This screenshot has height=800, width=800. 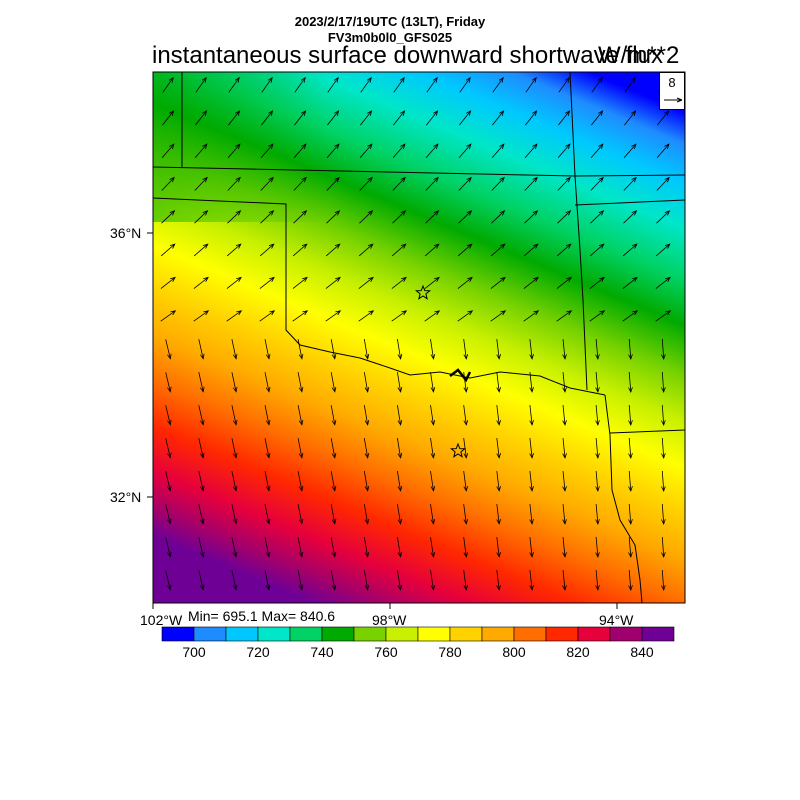 What do you see at coordinates (673, 100) in the screenshot?
I see `reference-vector-arrow` at bounding box center [673, 100].